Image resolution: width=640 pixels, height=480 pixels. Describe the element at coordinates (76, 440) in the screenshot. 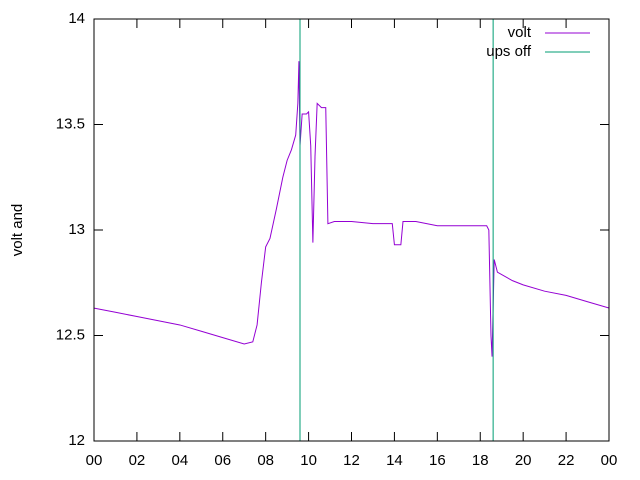

I see `y-tick-label: 12` at that location.